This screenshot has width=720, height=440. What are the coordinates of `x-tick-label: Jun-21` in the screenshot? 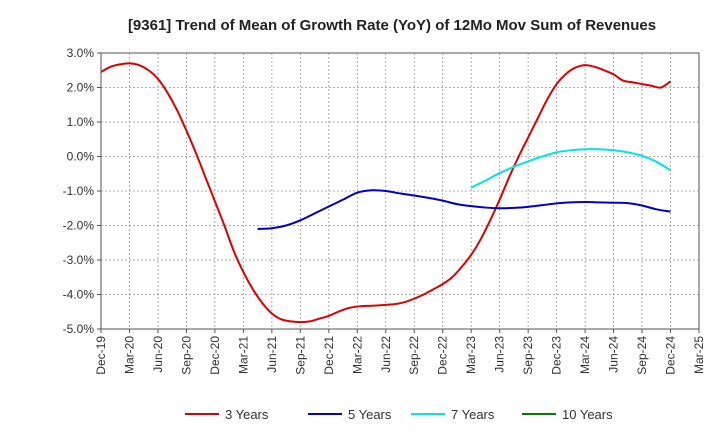 It's located at (272, 354).